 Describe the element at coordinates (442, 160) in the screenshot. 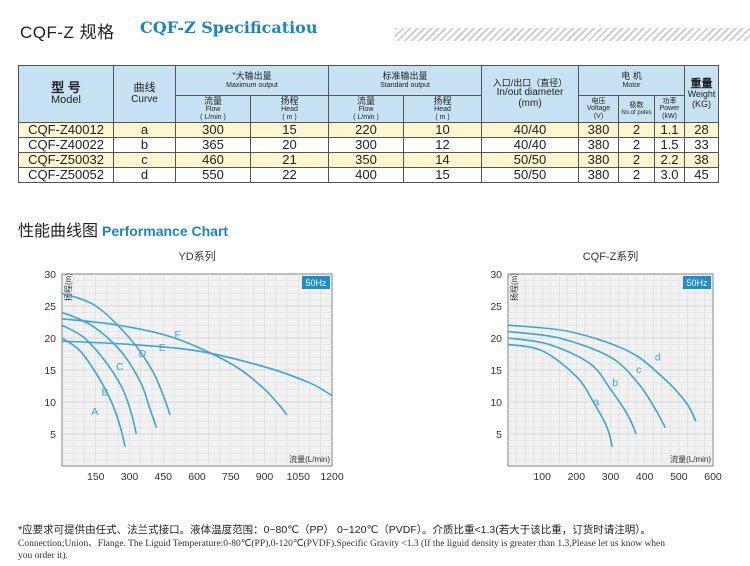

I see `cell-std-head: 14` at that location.